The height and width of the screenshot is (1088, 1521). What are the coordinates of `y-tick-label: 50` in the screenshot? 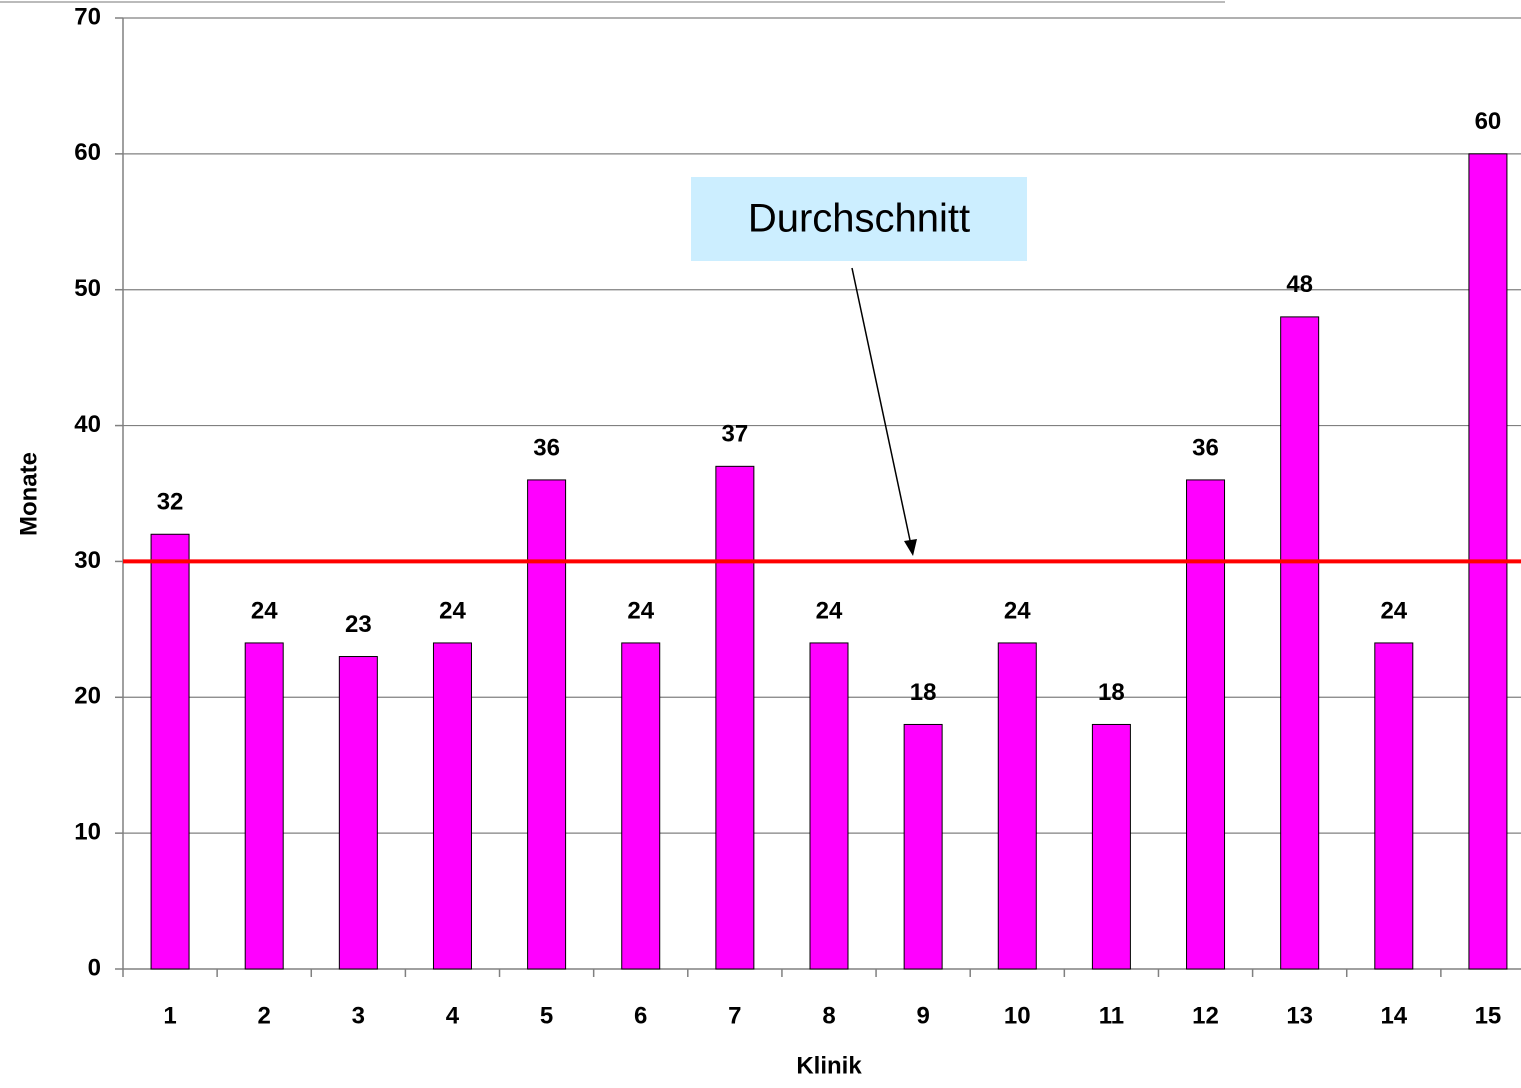 It's located at (87, 288).